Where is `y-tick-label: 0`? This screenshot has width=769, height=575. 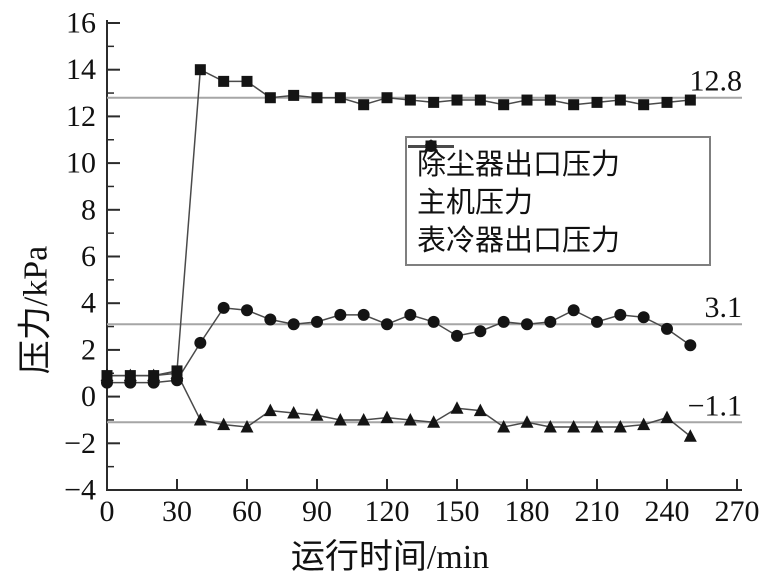
y-tick-label: 0 is located at coordinates (88, 396).